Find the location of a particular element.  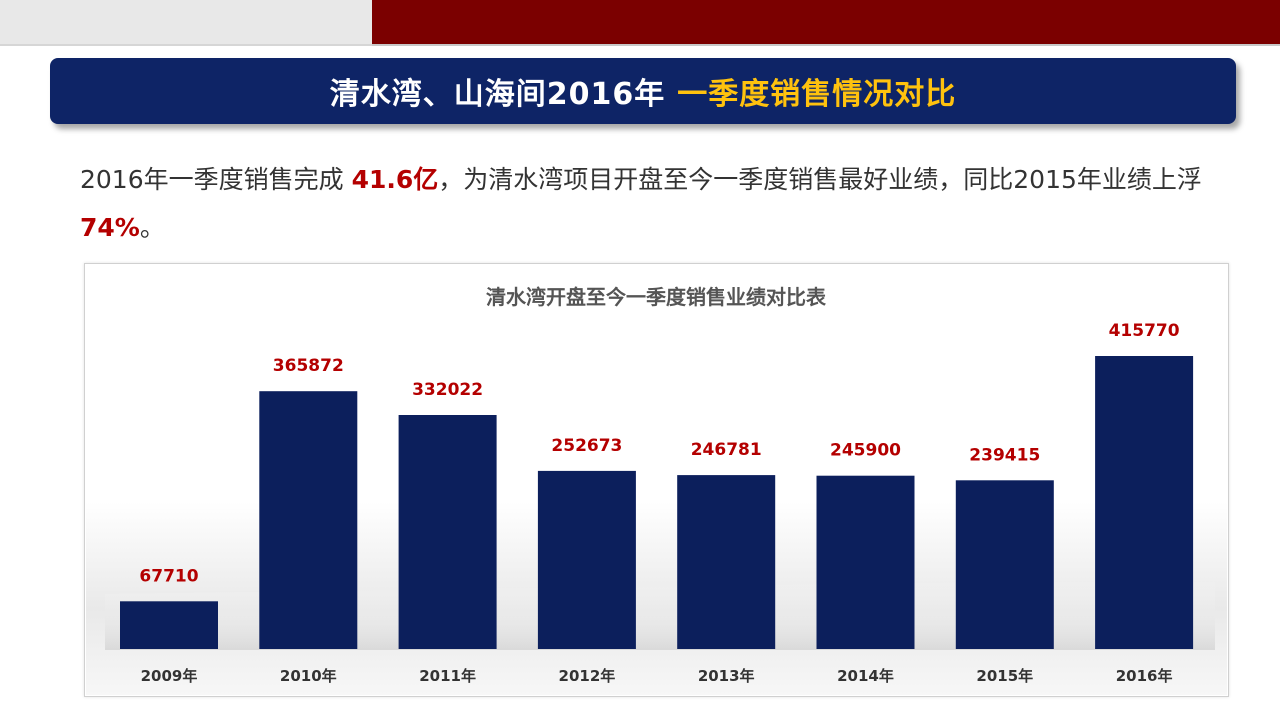

data-label-3: 252673 is located at coordinates (586, 446).